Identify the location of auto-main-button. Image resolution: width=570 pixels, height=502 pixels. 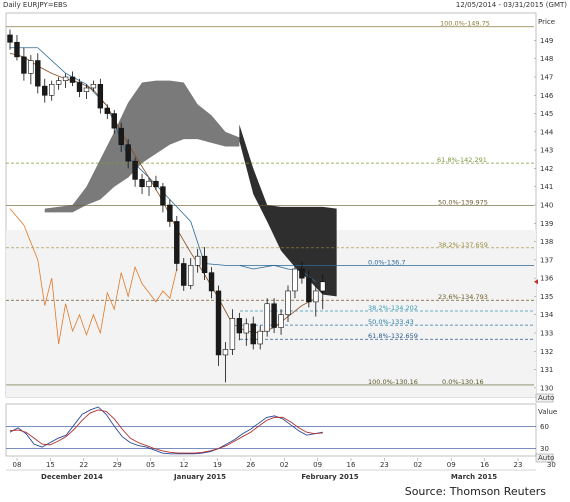
(544, 398).